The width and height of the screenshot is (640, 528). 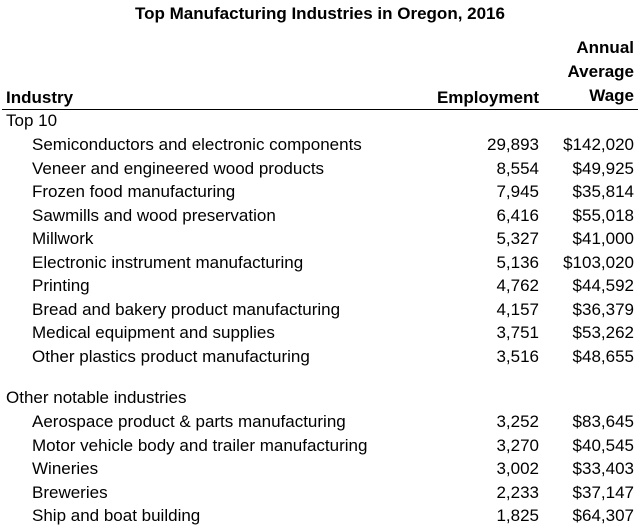 What do you see at coordinates (320, 192) in the screenshot?
I see `table-row: Frozen food manufacturing 7,945 $35,814` at bounding box center [320, 192].